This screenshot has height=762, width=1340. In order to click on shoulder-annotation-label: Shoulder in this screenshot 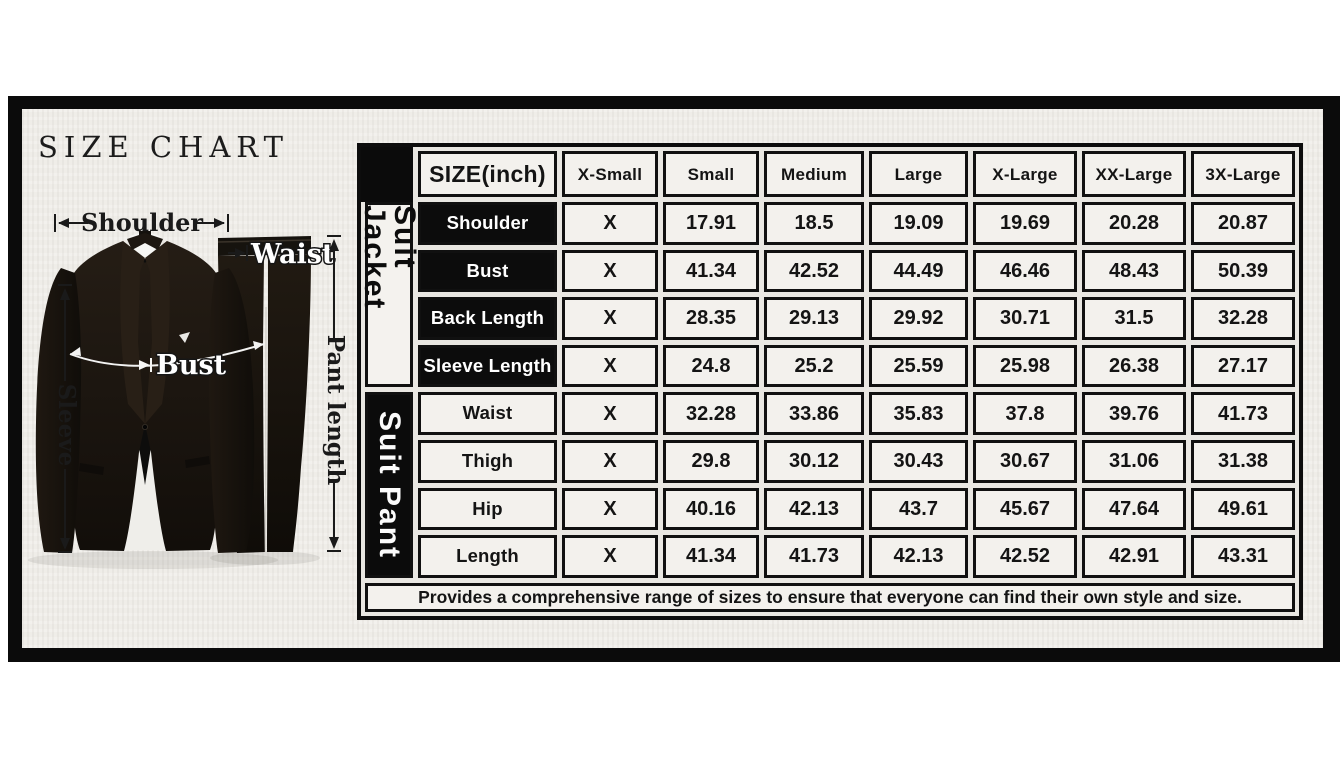, I will do `click(142, 222)`.